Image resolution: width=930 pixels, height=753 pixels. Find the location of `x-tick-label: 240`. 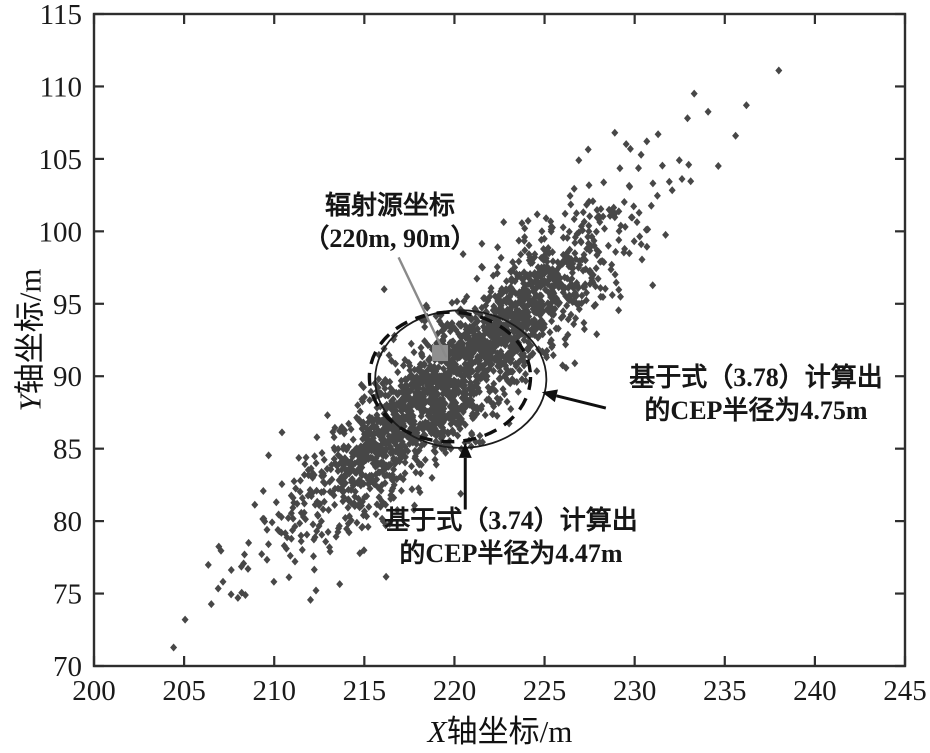

x-tick-label: 240 is located at coordinates (815, 691).